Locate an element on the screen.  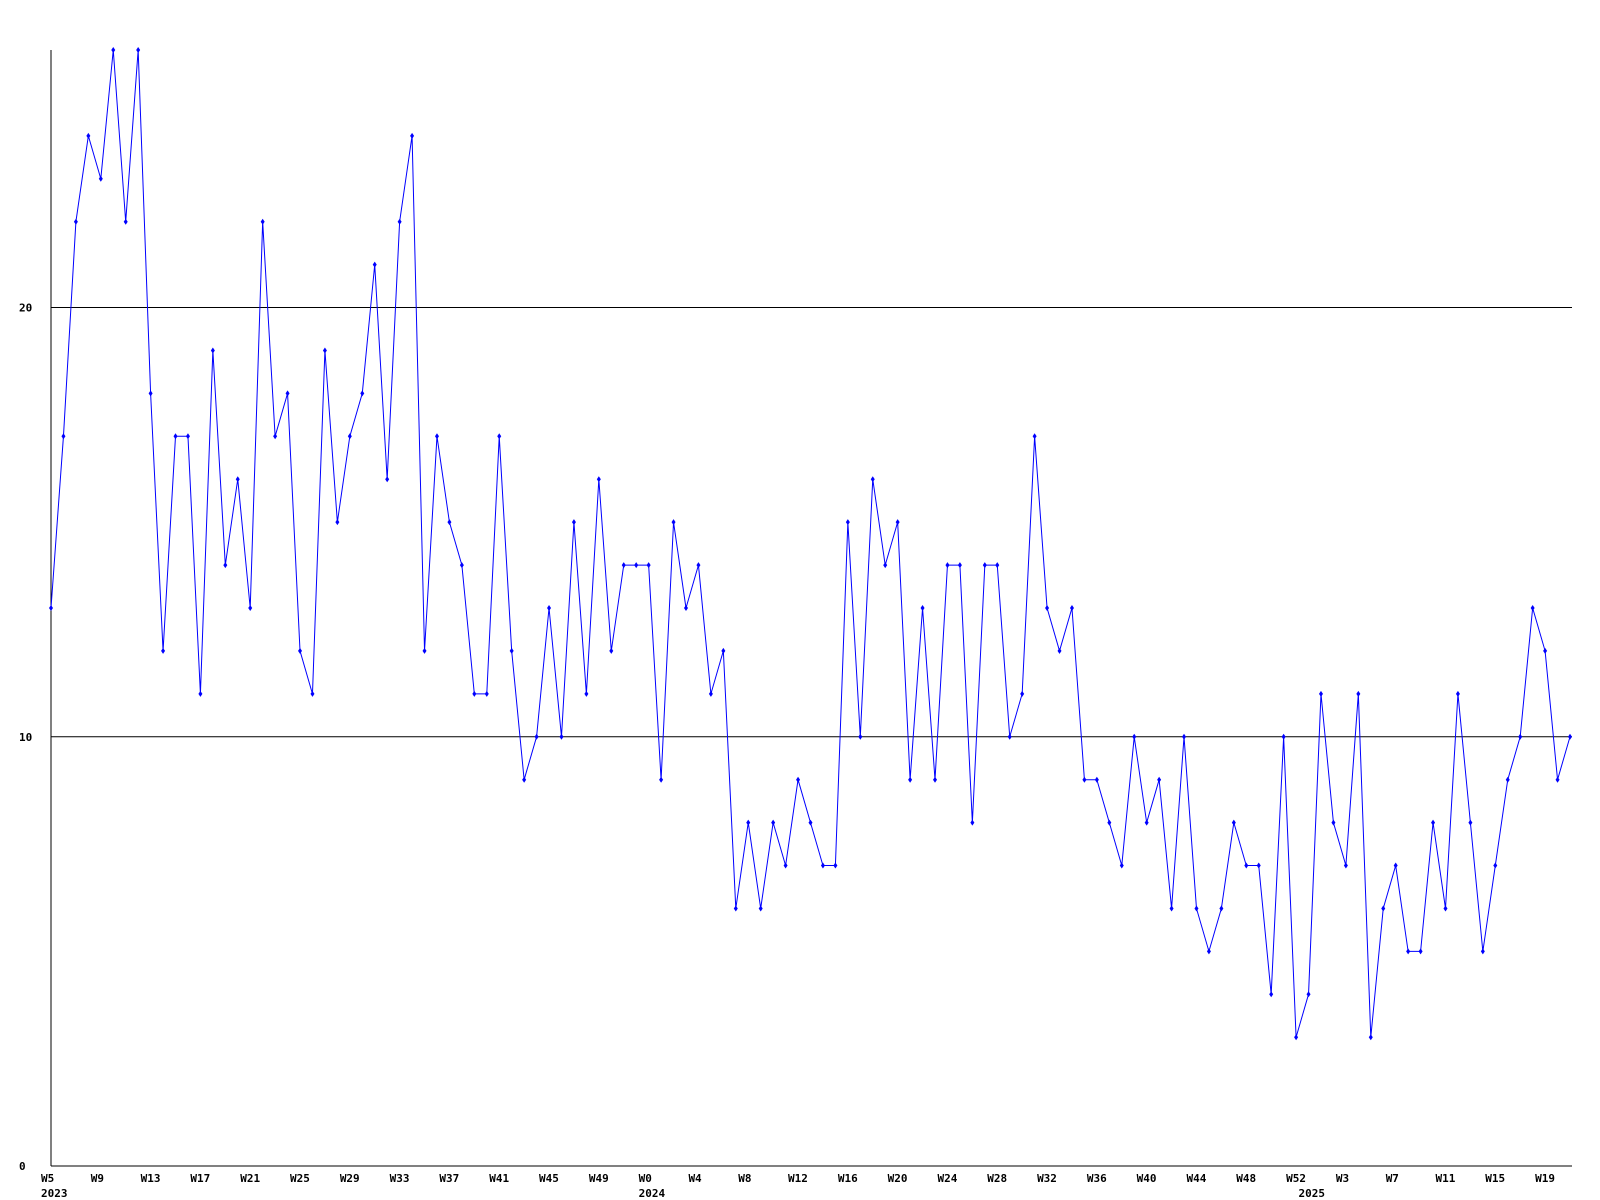
x-tick-label: W49 is located at coordinates (599, 1178).